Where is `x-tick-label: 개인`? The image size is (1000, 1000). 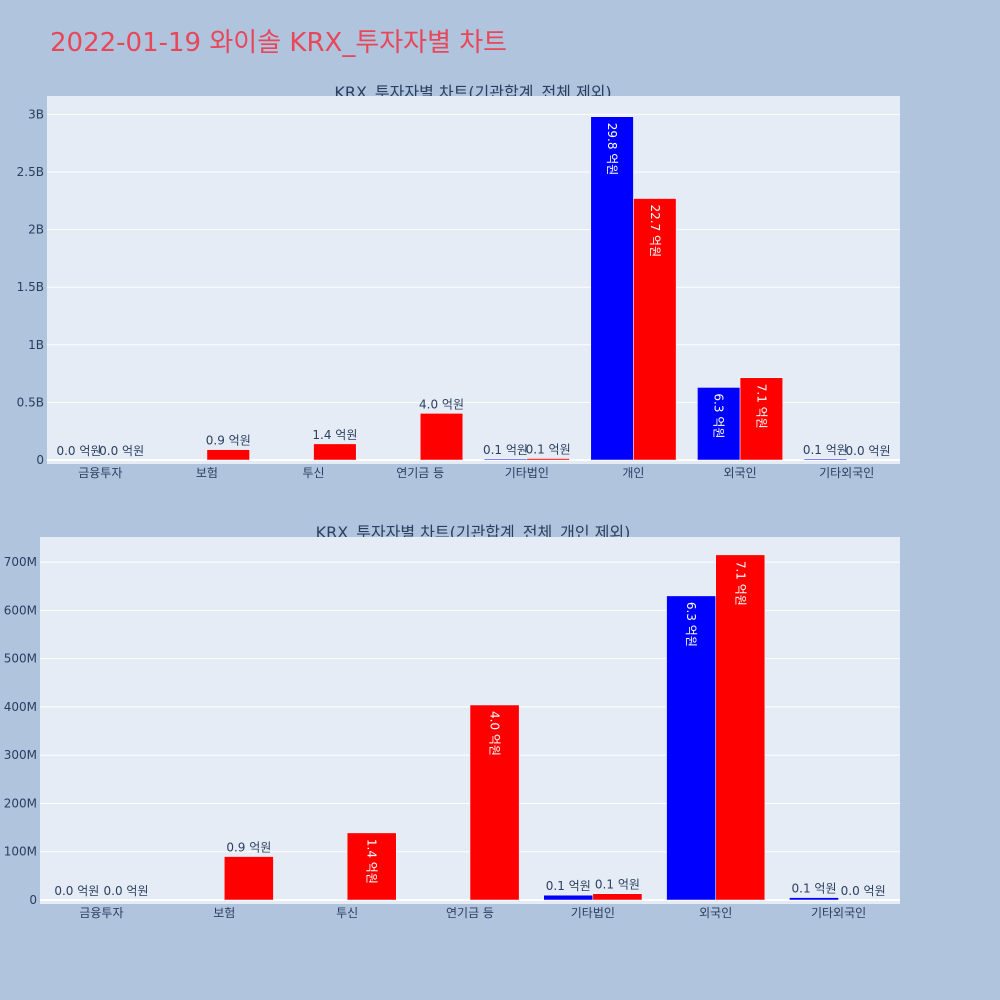
x-tick-label: 개인 is located at coordinates (633, 473).